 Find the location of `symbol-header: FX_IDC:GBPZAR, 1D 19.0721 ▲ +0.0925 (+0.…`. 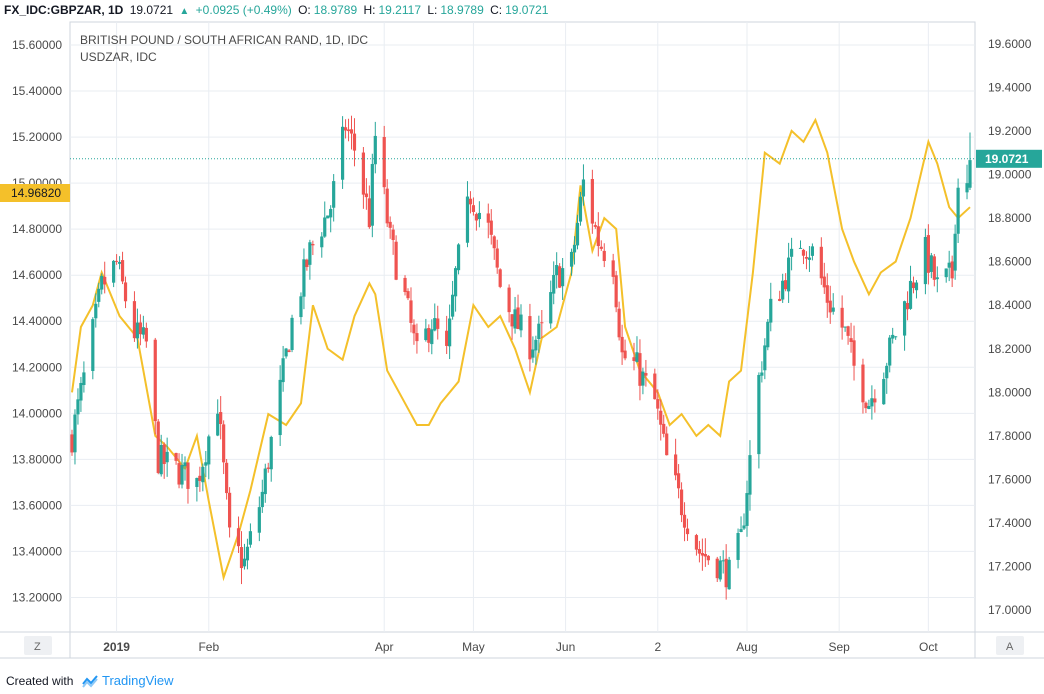

symbol-header: FX_IDC:GBPZAR, 1D 19.0721 ▲ +0.0925 (+0.… is located at coordinates (522, 10).